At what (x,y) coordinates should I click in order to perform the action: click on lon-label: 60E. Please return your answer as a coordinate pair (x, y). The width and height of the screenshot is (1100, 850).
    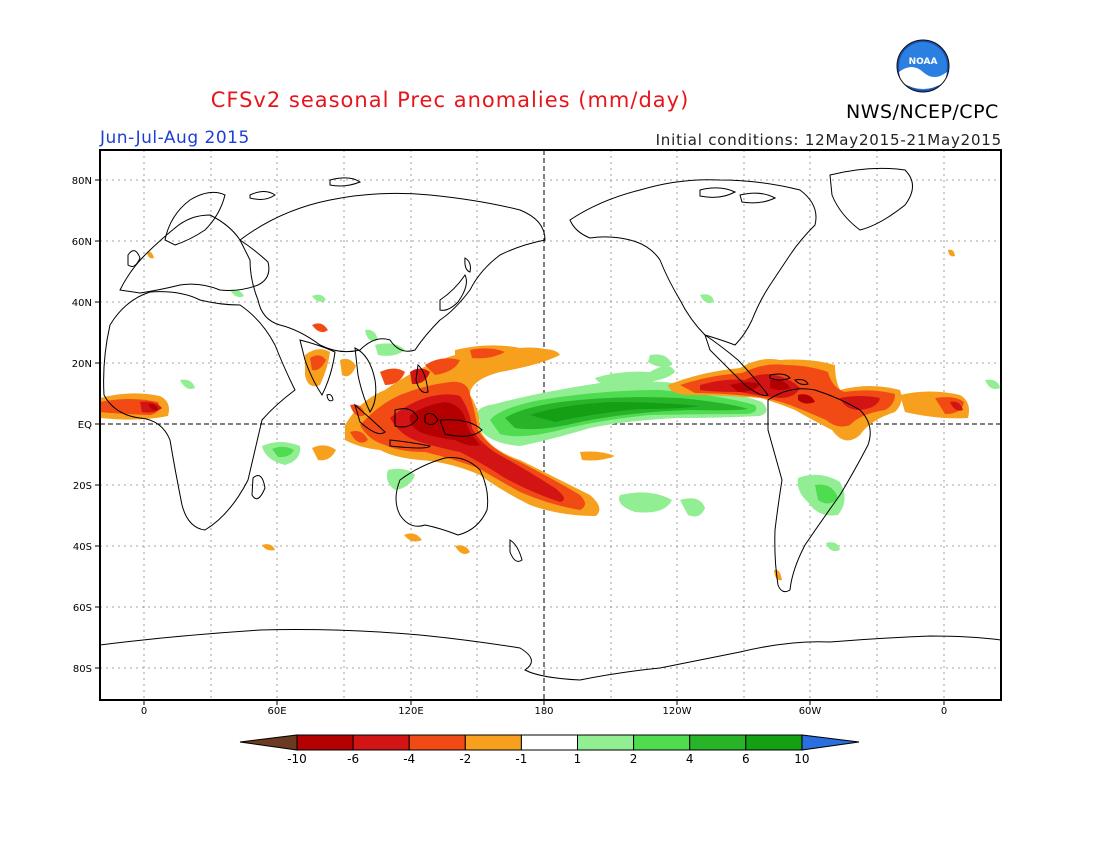
    Looking at the image, I should click on (276, 711).